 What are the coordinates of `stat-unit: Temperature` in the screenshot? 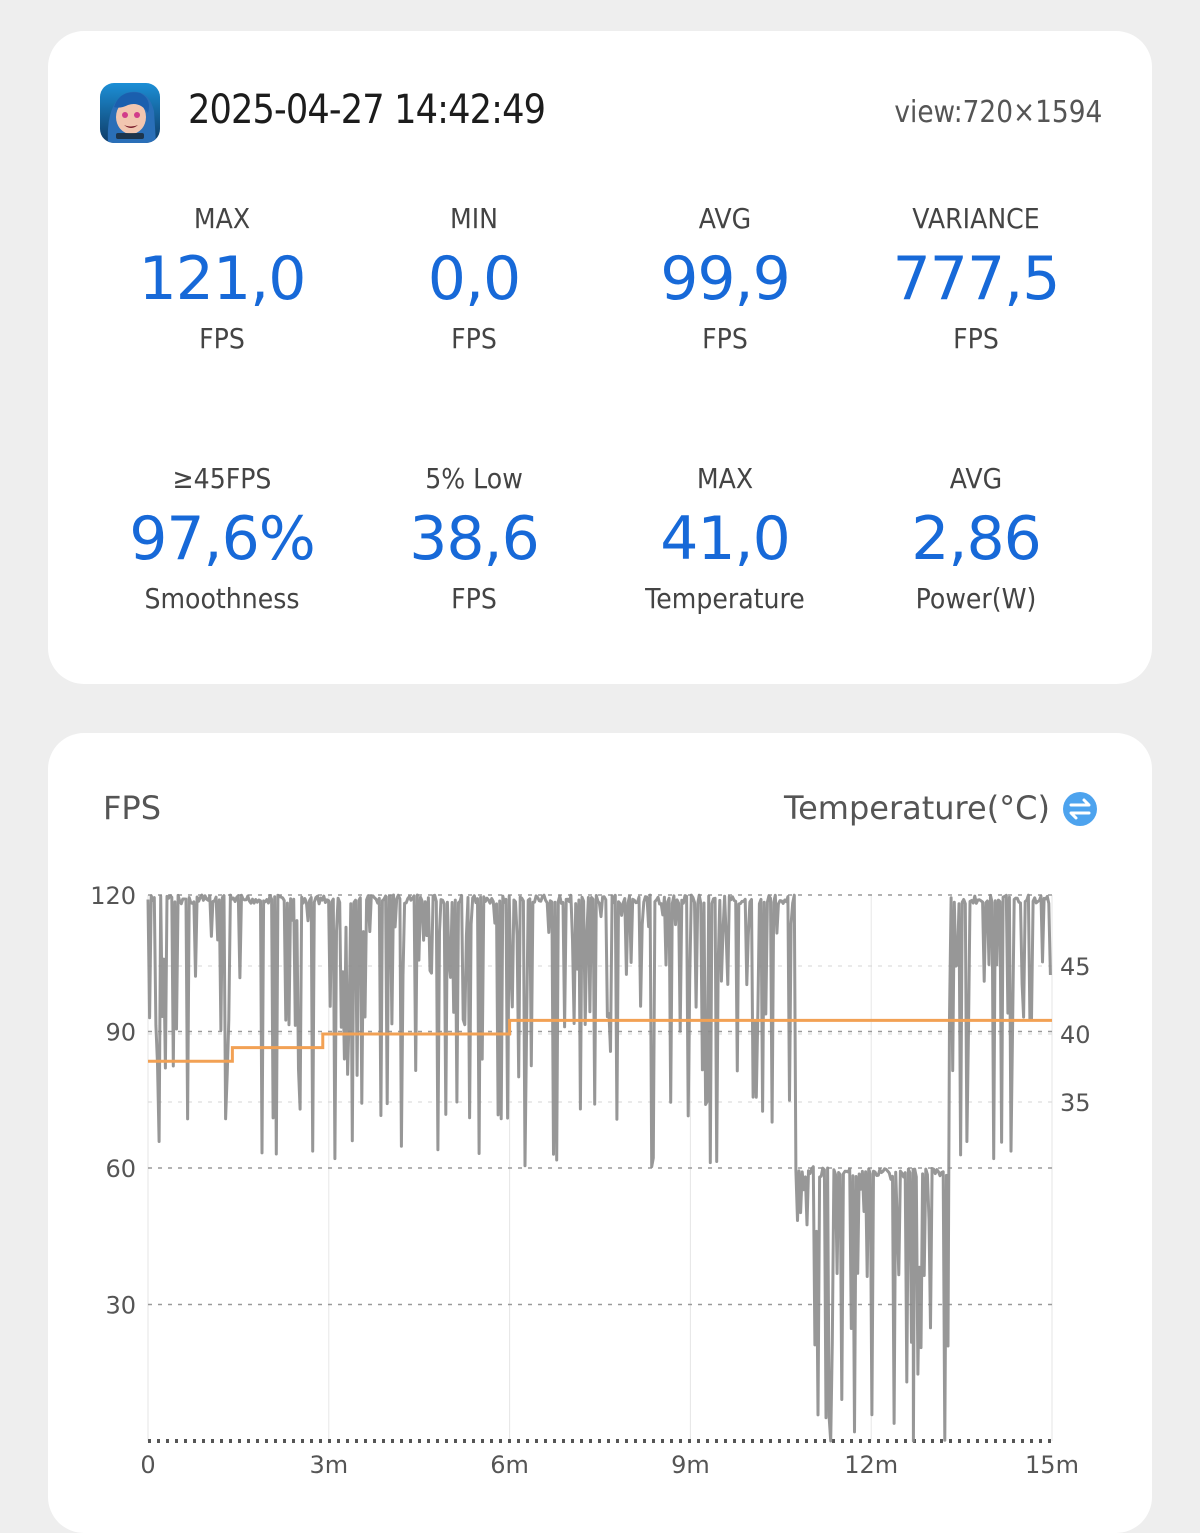 It's located at (725, 598).